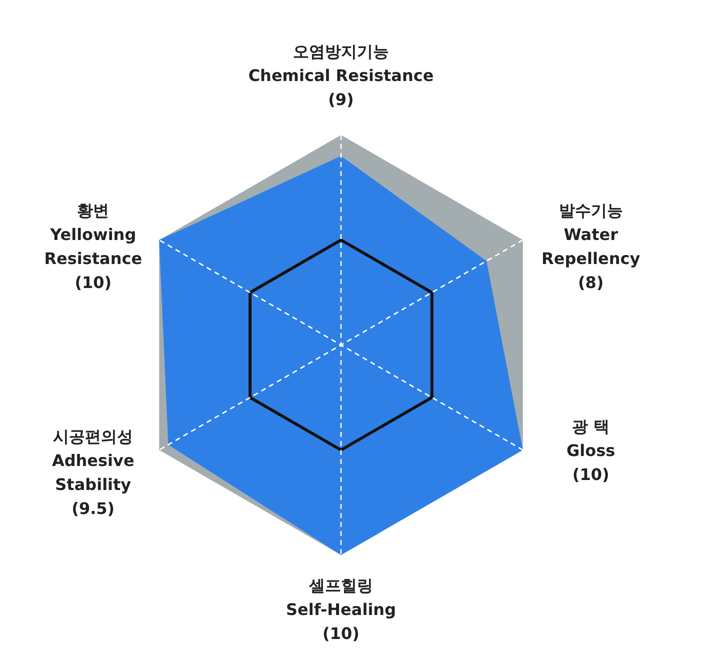  What do you see at coordinates (93, 460) in the screenshot?
I see `spoke-label: 시공편의성 Adhesive Stability` at bounding box center [93, 460].